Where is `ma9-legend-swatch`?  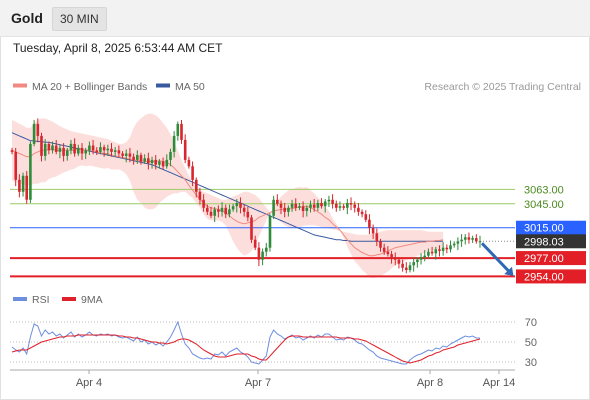
ma9-legend-swatch is located at coordinates (69, 299).